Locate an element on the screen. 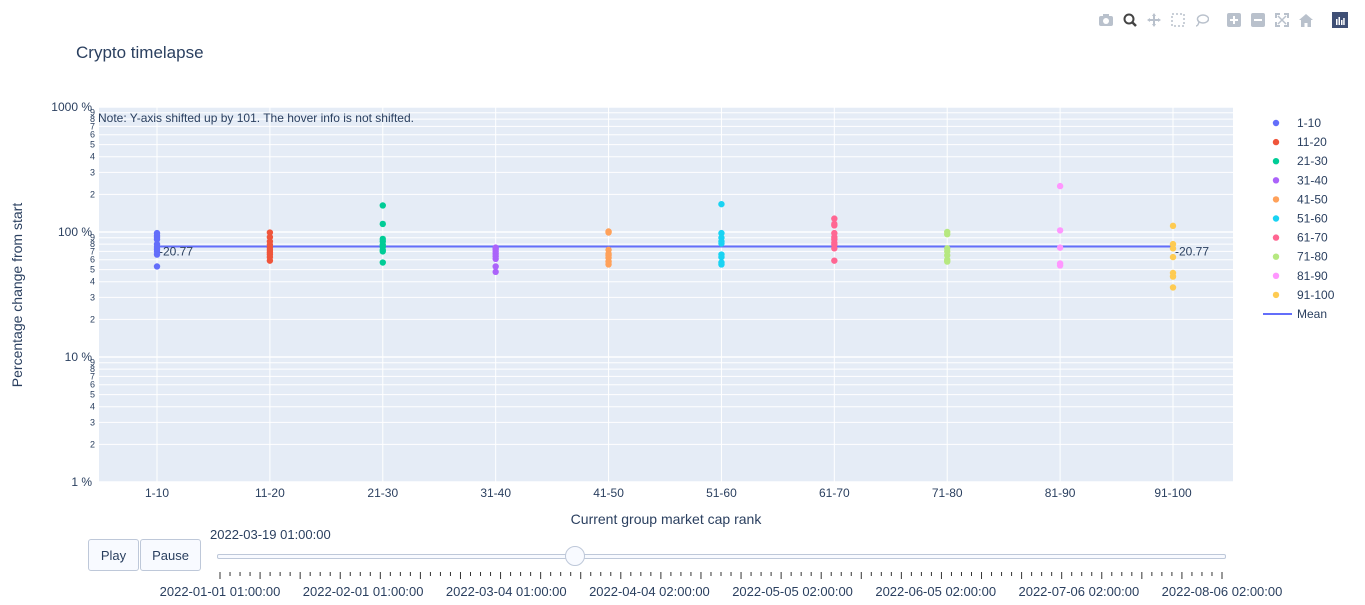 The width and height of the screenshot is (1365, 605). y-tick-label: 1000 % is located at coordinates (71, 107).